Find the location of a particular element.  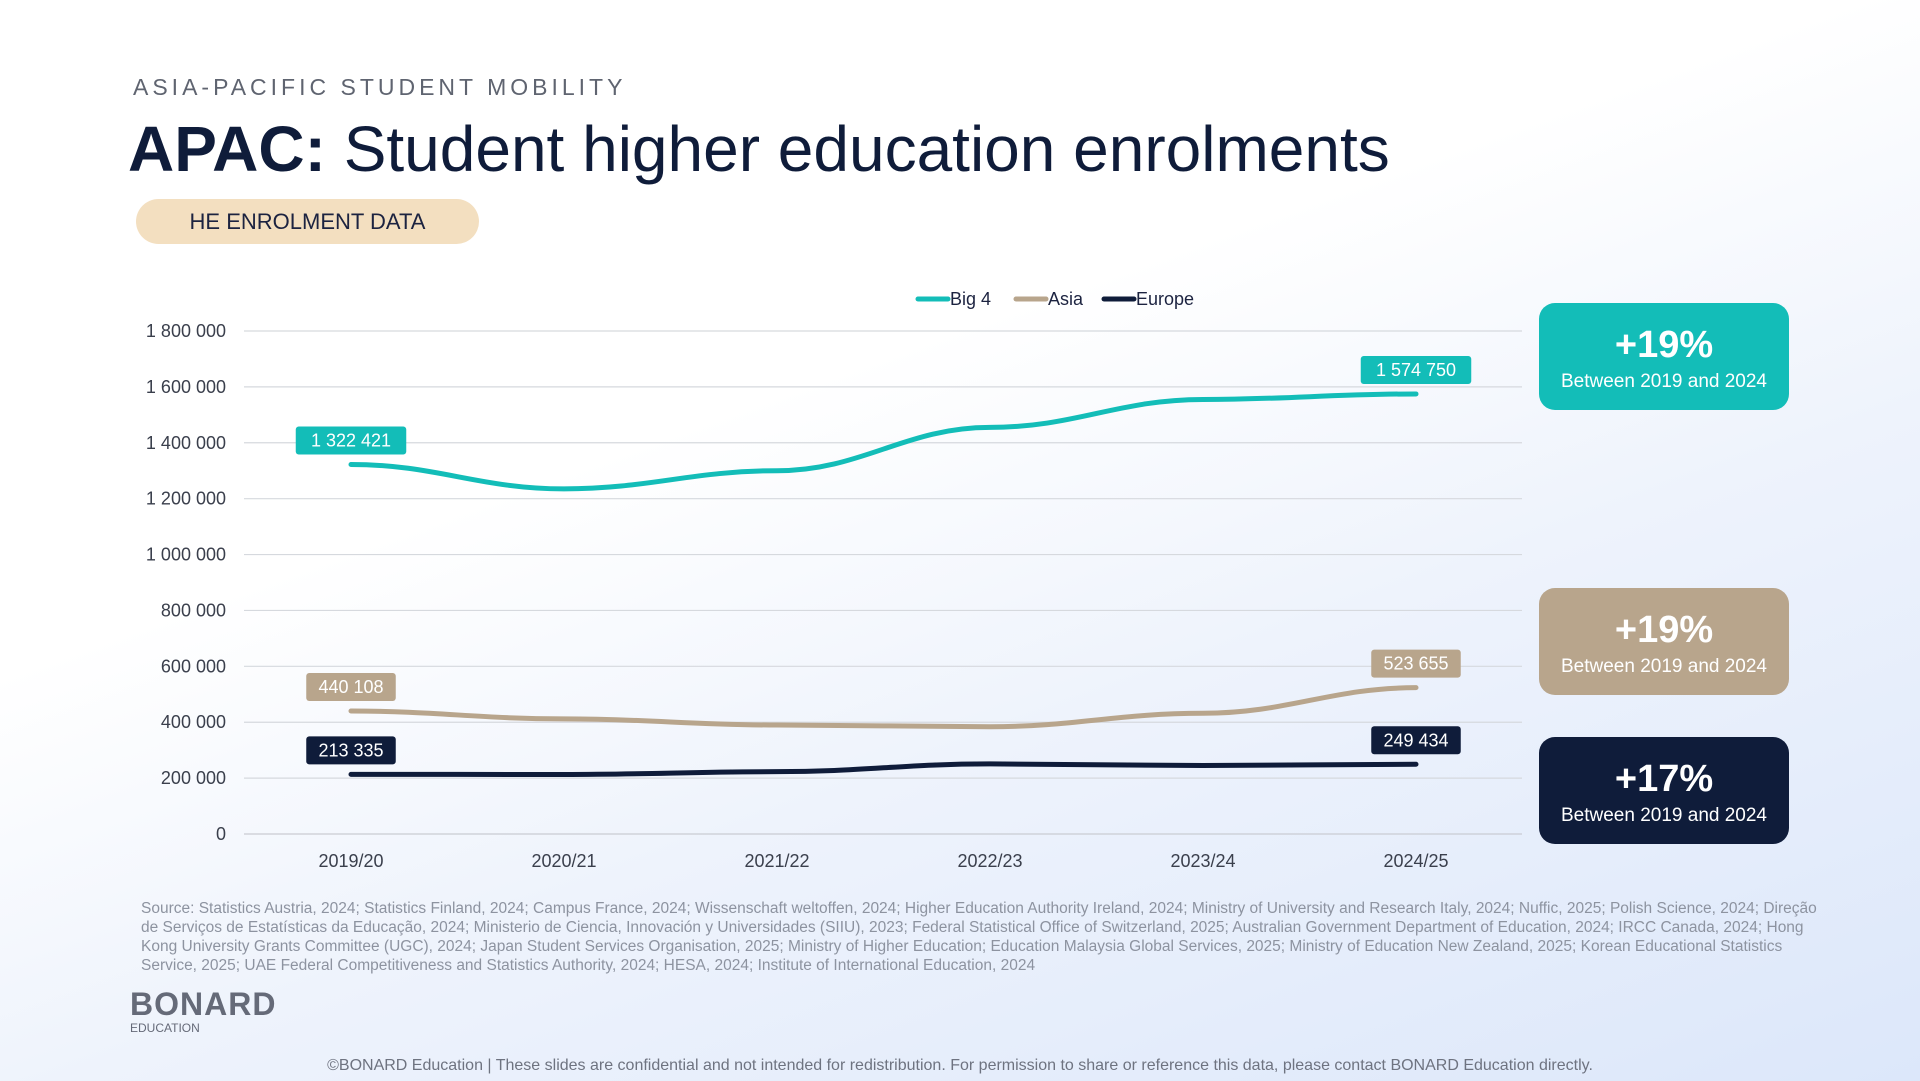

x-tick-label: 2020/21 is located at coordinates (563, 861).